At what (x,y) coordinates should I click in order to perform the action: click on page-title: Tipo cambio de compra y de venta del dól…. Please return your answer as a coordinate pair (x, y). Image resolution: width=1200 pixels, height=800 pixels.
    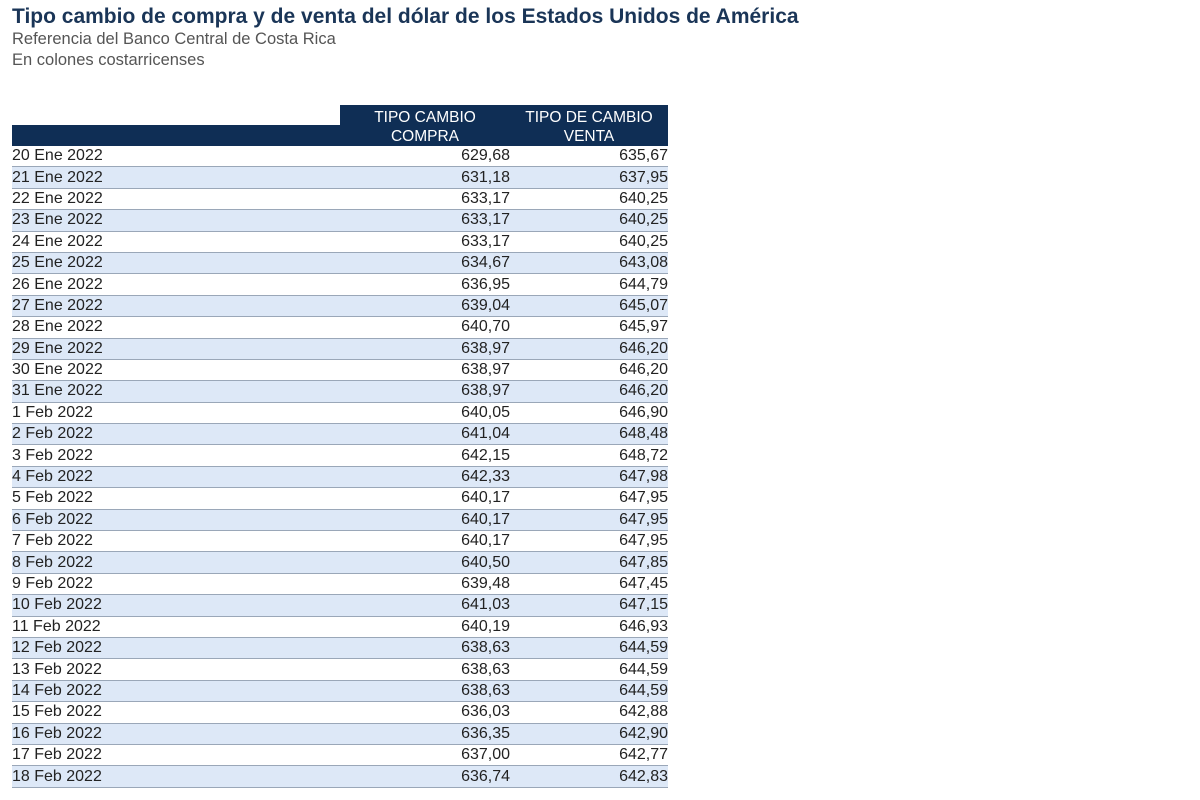
    Looking at the image, I should click on (405, 16).